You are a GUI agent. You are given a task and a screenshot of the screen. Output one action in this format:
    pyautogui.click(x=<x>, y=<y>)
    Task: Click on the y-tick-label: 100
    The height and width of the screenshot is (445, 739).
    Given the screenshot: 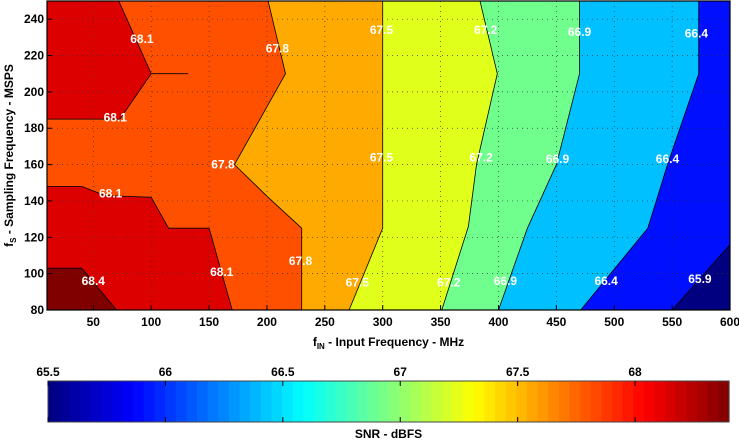 What is the action you would take?
    pyautogui.click(x=34, y=274)
    